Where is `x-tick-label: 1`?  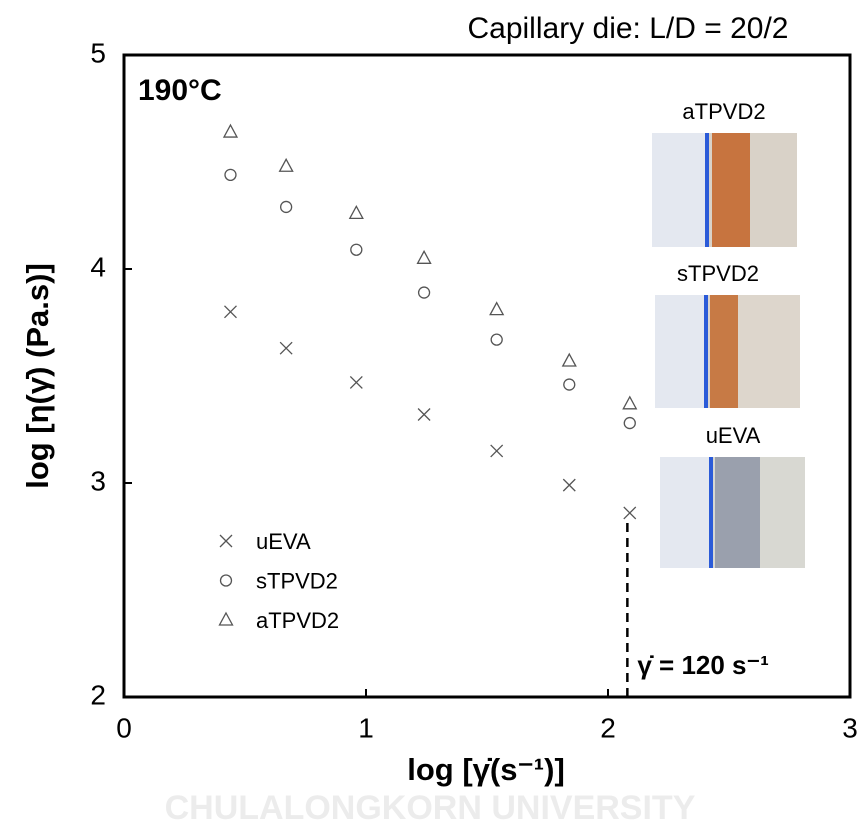 x-tick-label: 1 is located at coordinates (366, 727).